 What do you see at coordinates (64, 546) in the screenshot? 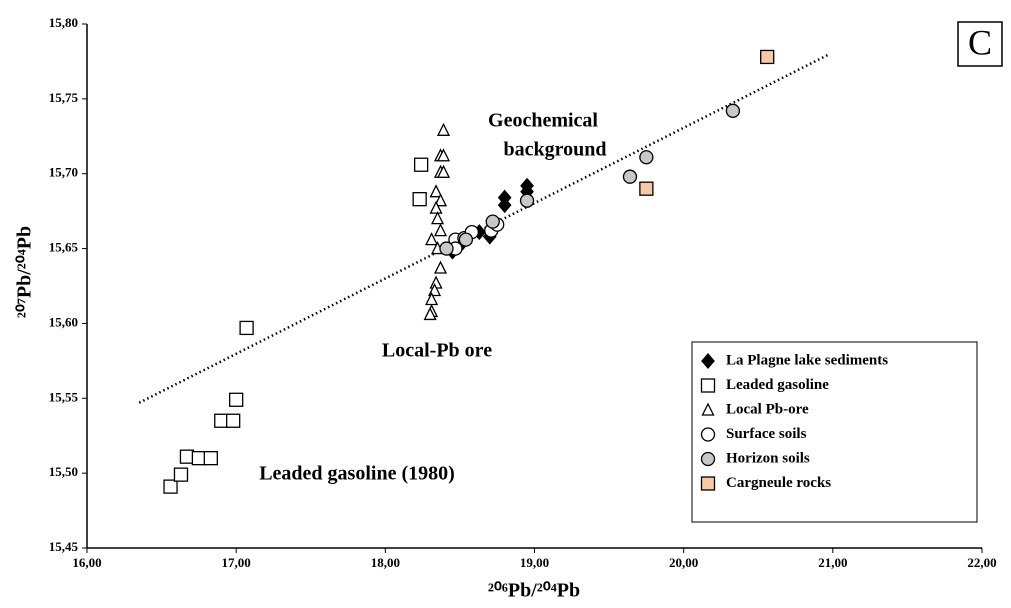
I see `y-tick-label: 15,45` at bounding box center [64, 546].